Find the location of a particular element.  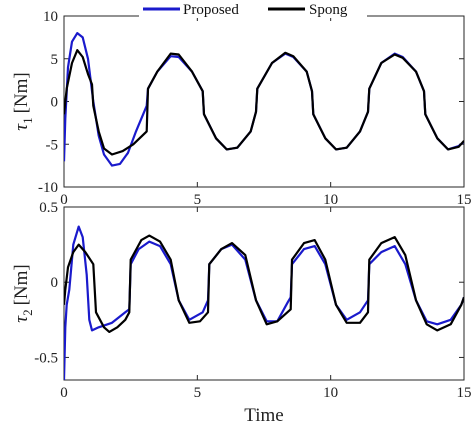

legend-box is located at coordinates (253, 9).